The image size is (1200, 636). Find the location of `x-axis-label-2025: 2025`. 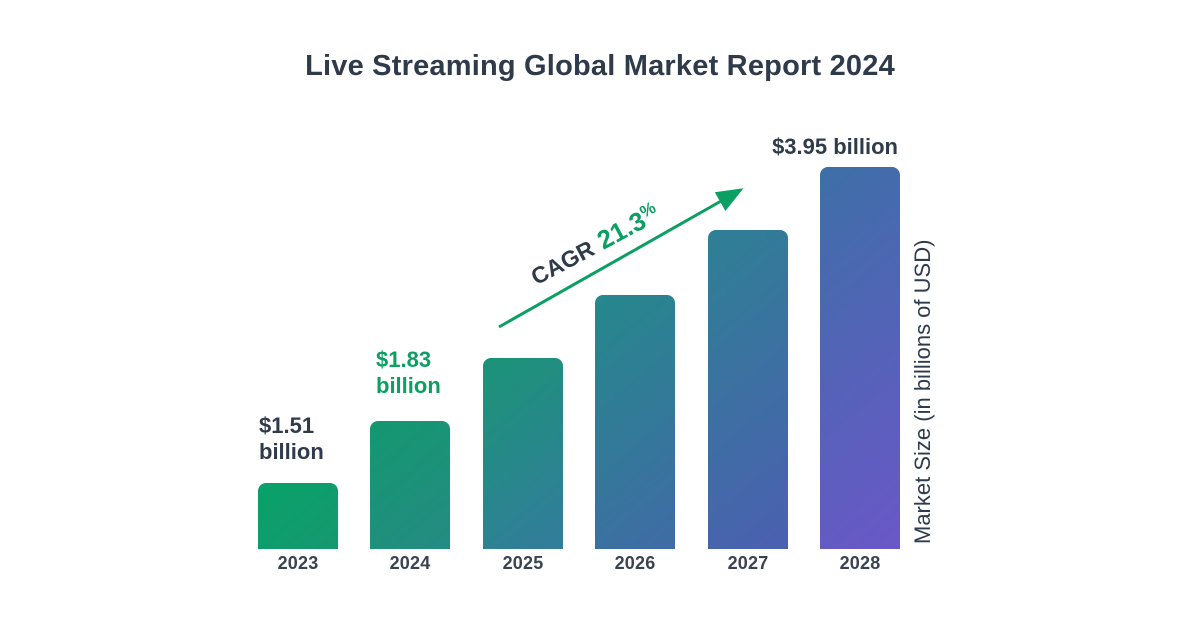

x-axis-label-2025: 2025 is located at coordinates (523, 563).